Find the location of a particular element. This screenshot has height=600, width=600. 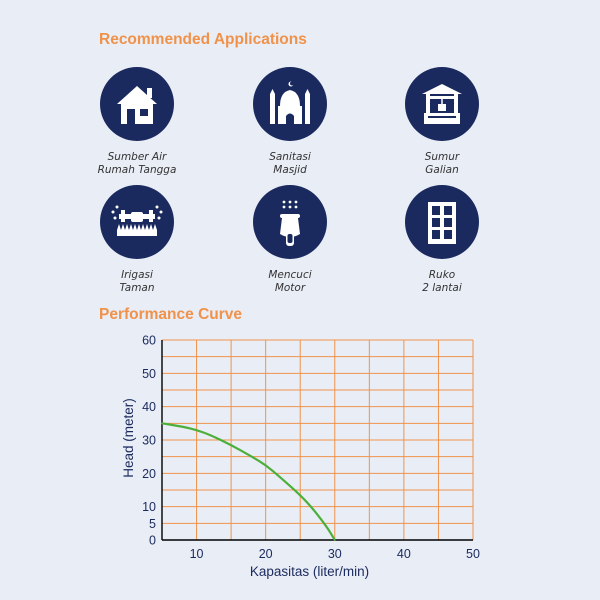

application-irrigation: Irigasi Taman is located at coordinates (137, 240).